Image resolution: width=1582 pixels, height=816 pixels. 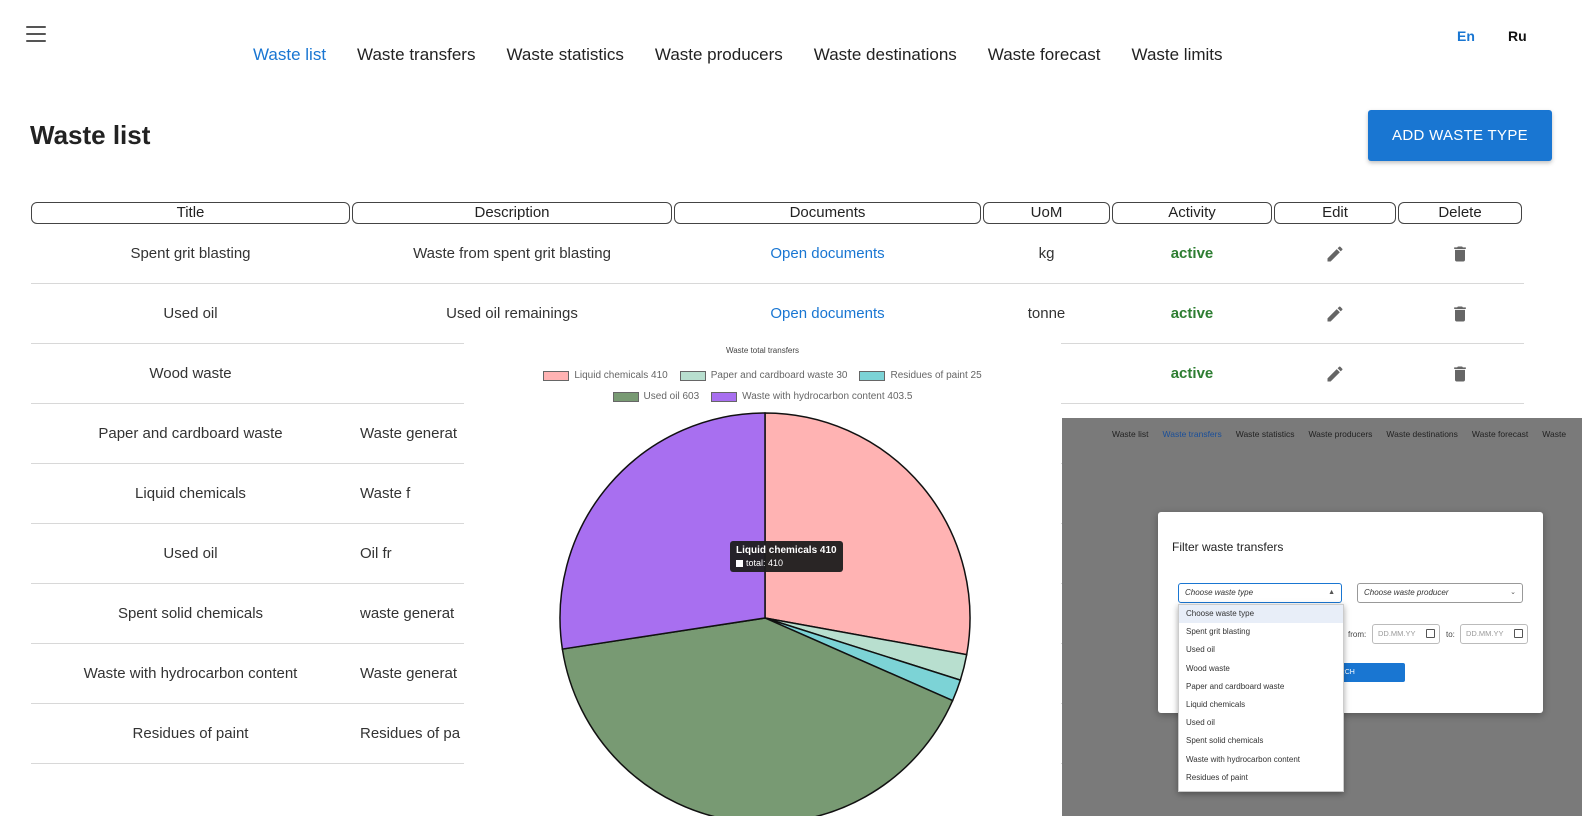 I want to click on mini-nav-item: Waste list, so click(x=1130, y=434).